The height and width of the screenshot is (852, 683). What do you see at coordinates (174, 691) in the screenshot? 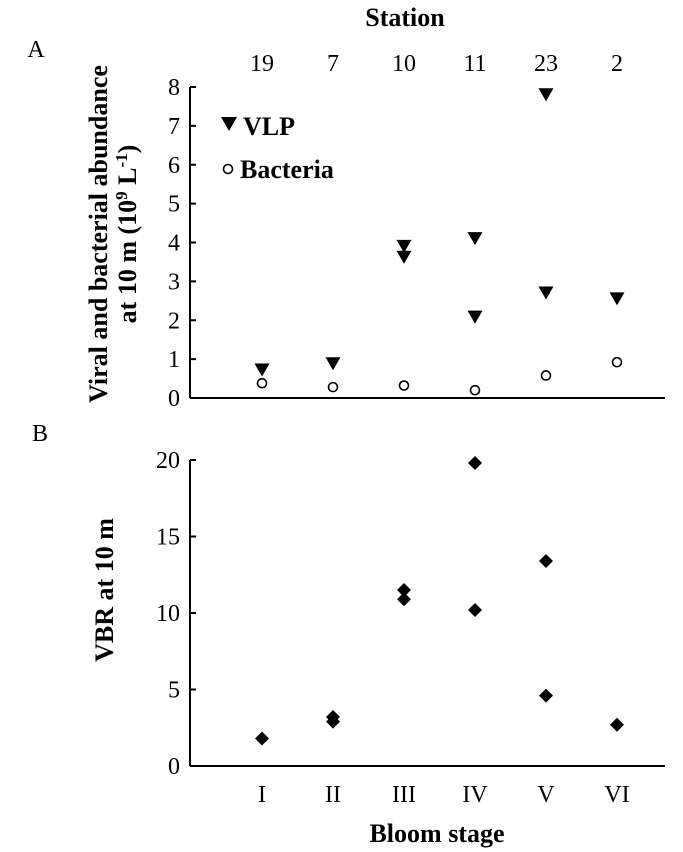
I see `y-tick-label-b: 5` at bounding box center [174, 691].